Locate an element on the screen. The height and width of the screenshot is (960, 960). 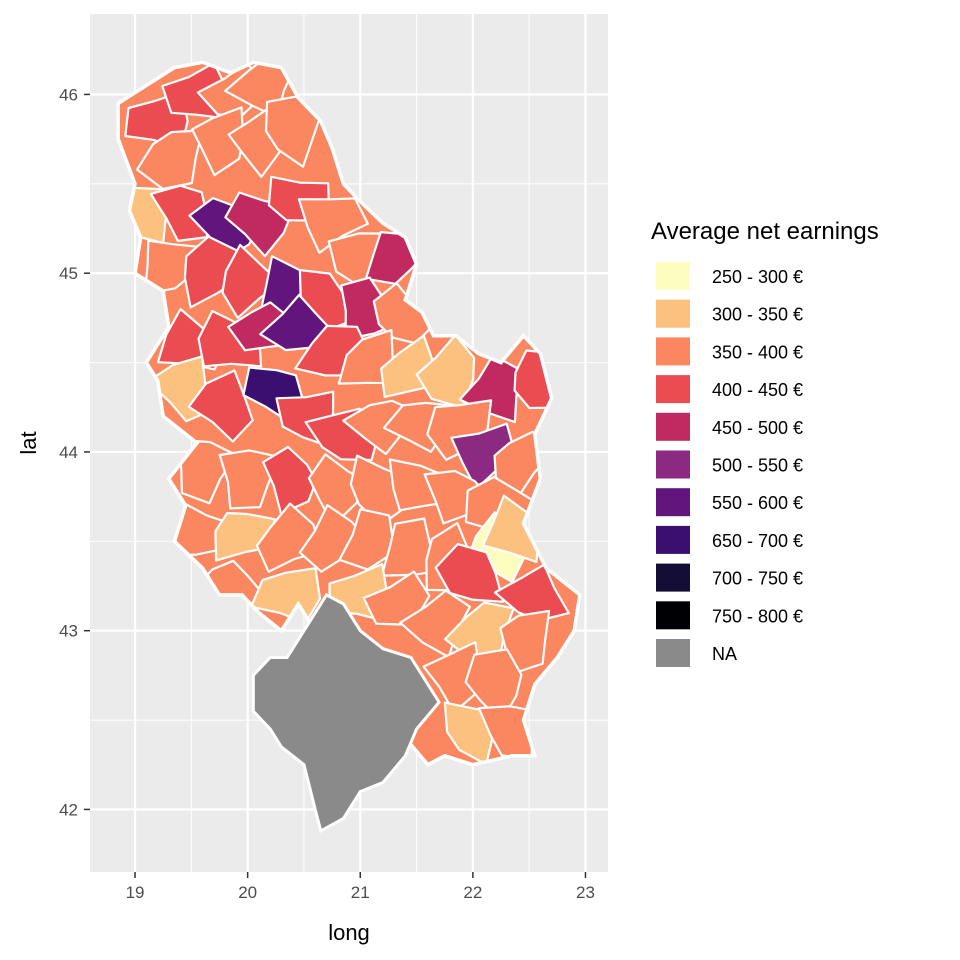
x-tick-label: 20 is located at coordinates (247, 892).